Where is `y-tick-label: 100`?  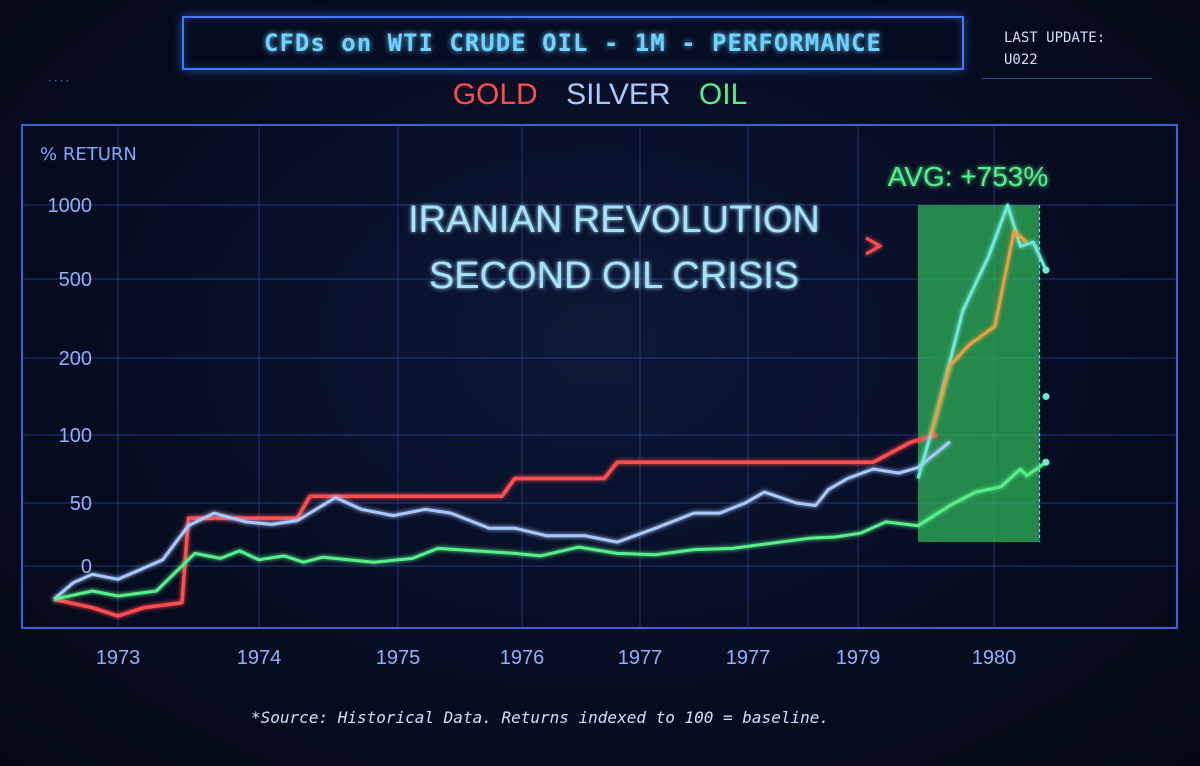 y-tick-label: 100 is located at coordinates (75, 436).